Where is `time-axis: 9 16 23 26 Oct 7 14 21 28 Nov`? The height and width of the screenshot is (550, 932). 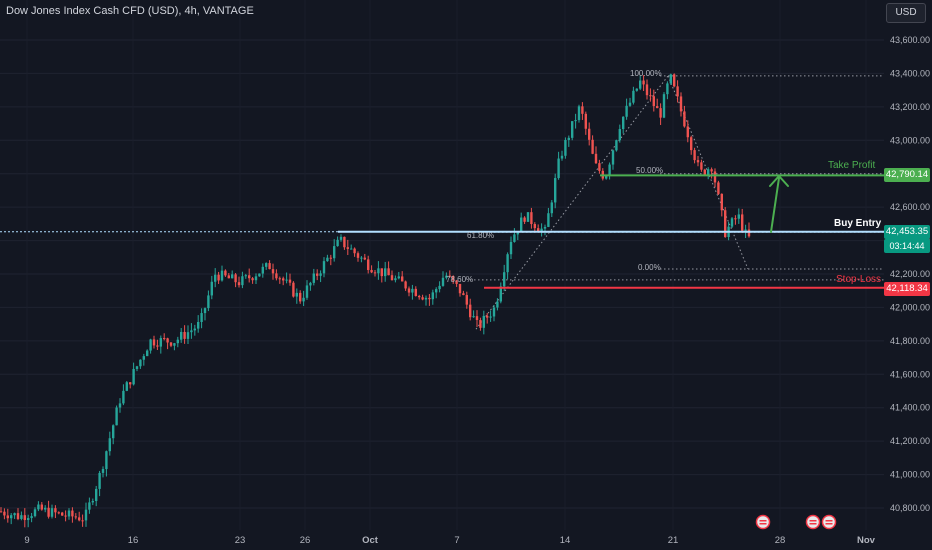 time-axis: 9 16 23 26 Oct 7 14 21 28 Nov is located at coordinates (449, 540).